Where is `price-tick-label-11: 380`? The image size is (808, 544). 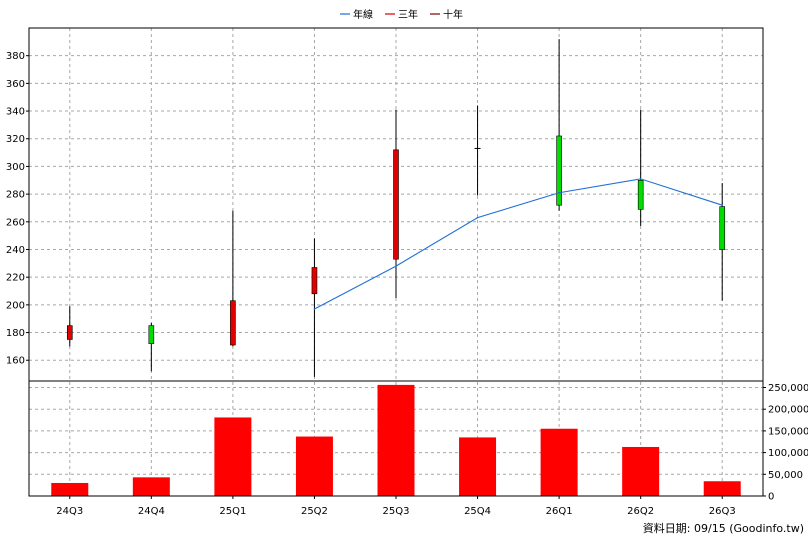 price-tick-label-11: 380 is located at coordinates (15, 56).